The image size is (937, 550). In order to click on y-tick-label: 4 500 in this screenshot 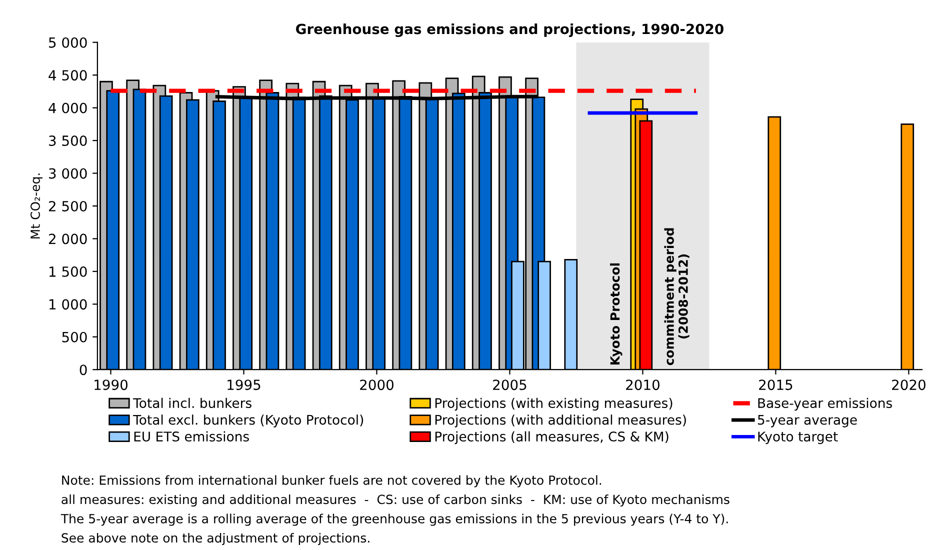, I will do `click(67, 75)`.